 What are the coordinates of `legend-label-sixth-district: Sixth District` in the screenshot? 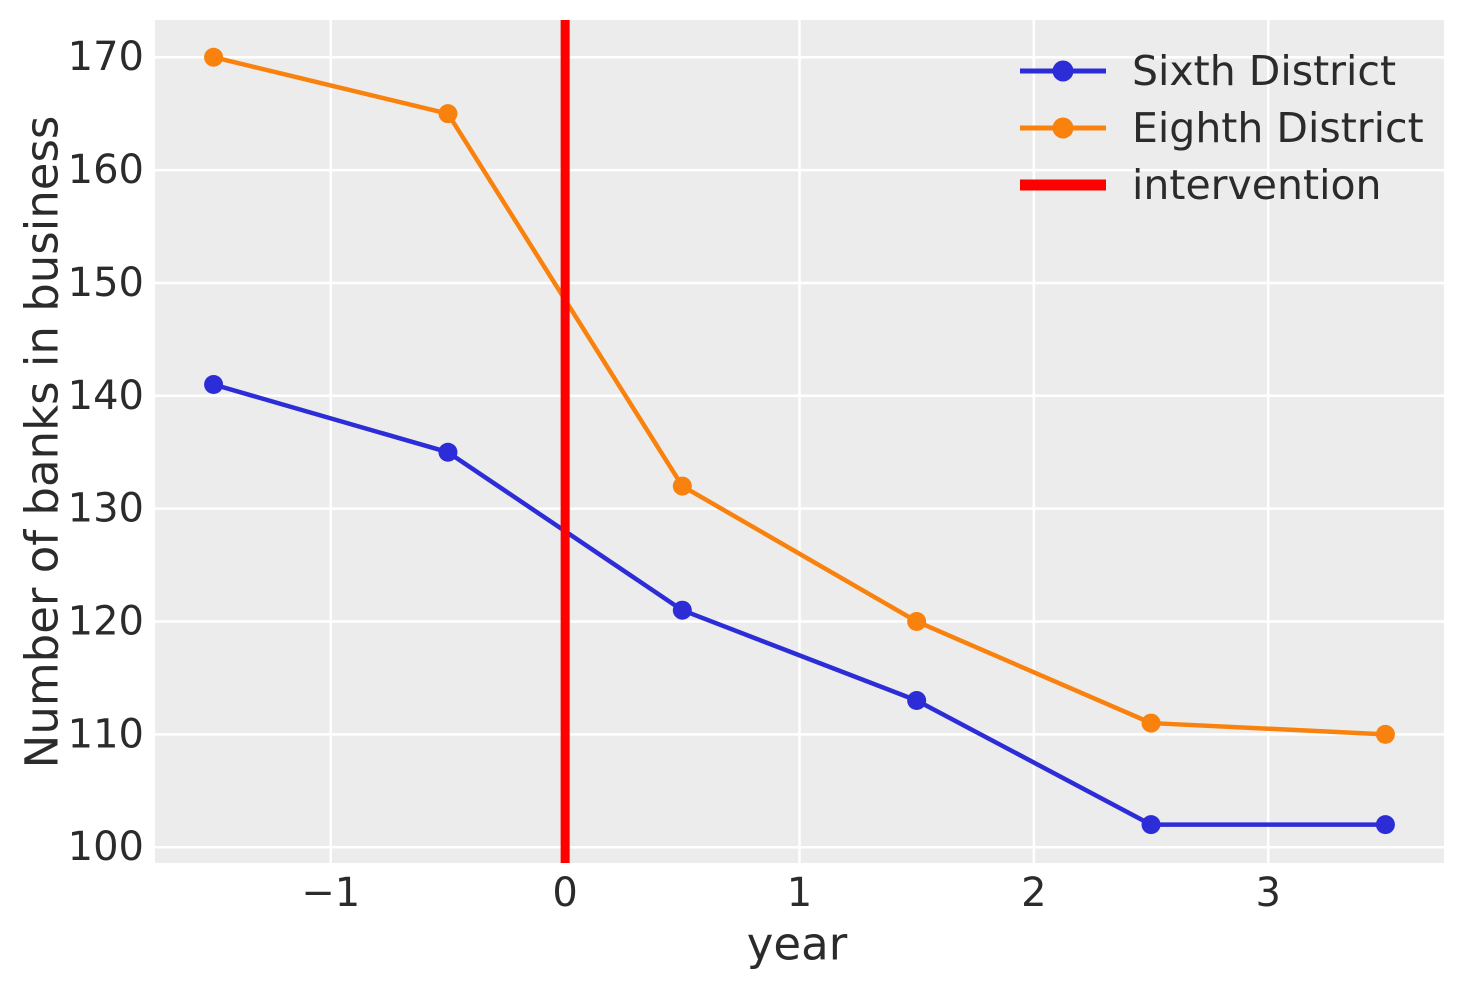 It's located at (1264, 71).